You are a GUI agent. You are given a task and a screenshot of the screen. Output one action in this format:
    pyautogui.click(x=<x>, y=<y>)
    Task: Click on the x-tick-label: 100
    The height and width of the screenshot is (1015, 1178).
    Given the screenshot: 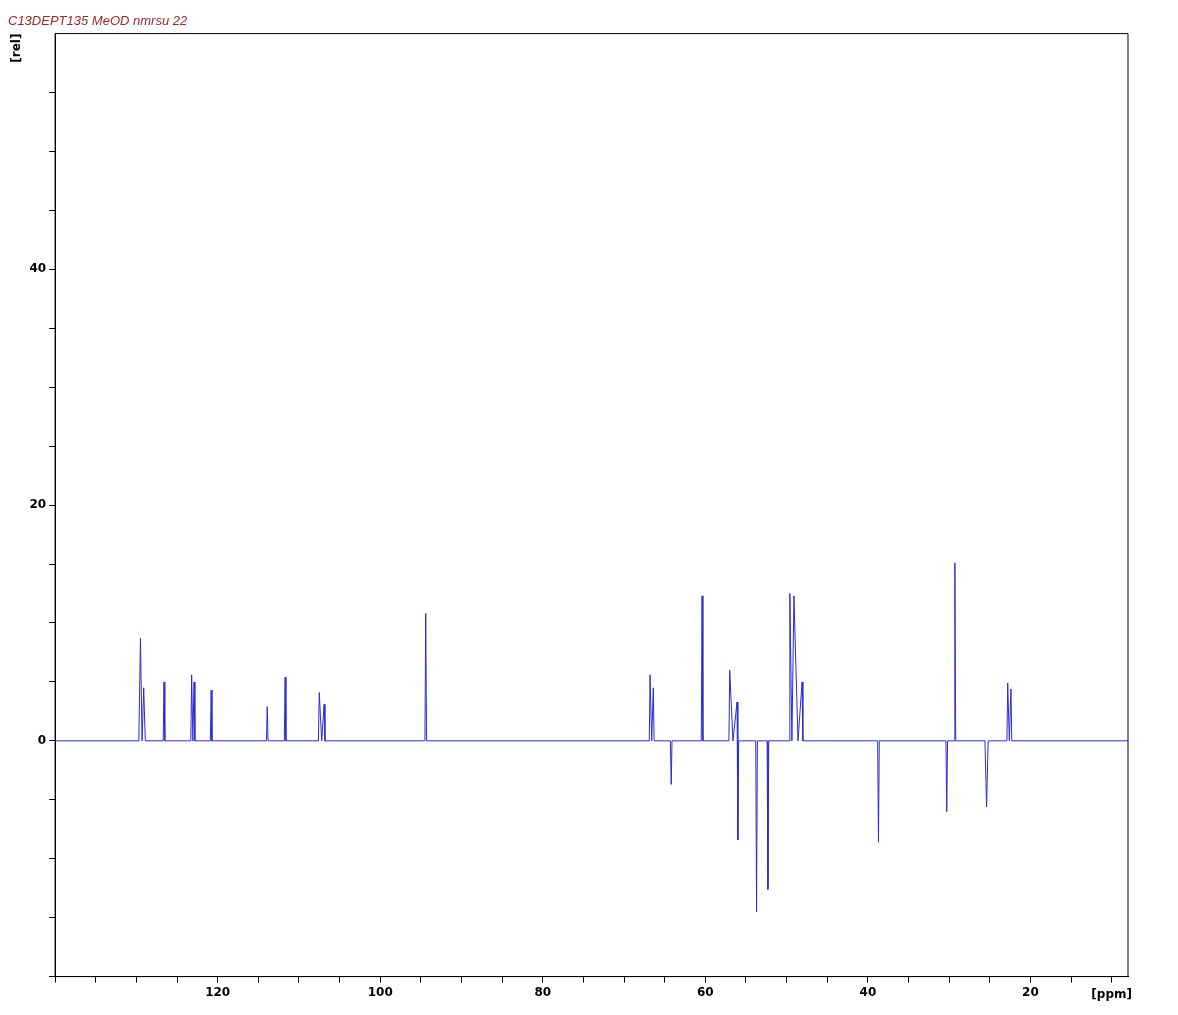 What is the action you would take?
    pyautogui.click(x=380, y=991)
    